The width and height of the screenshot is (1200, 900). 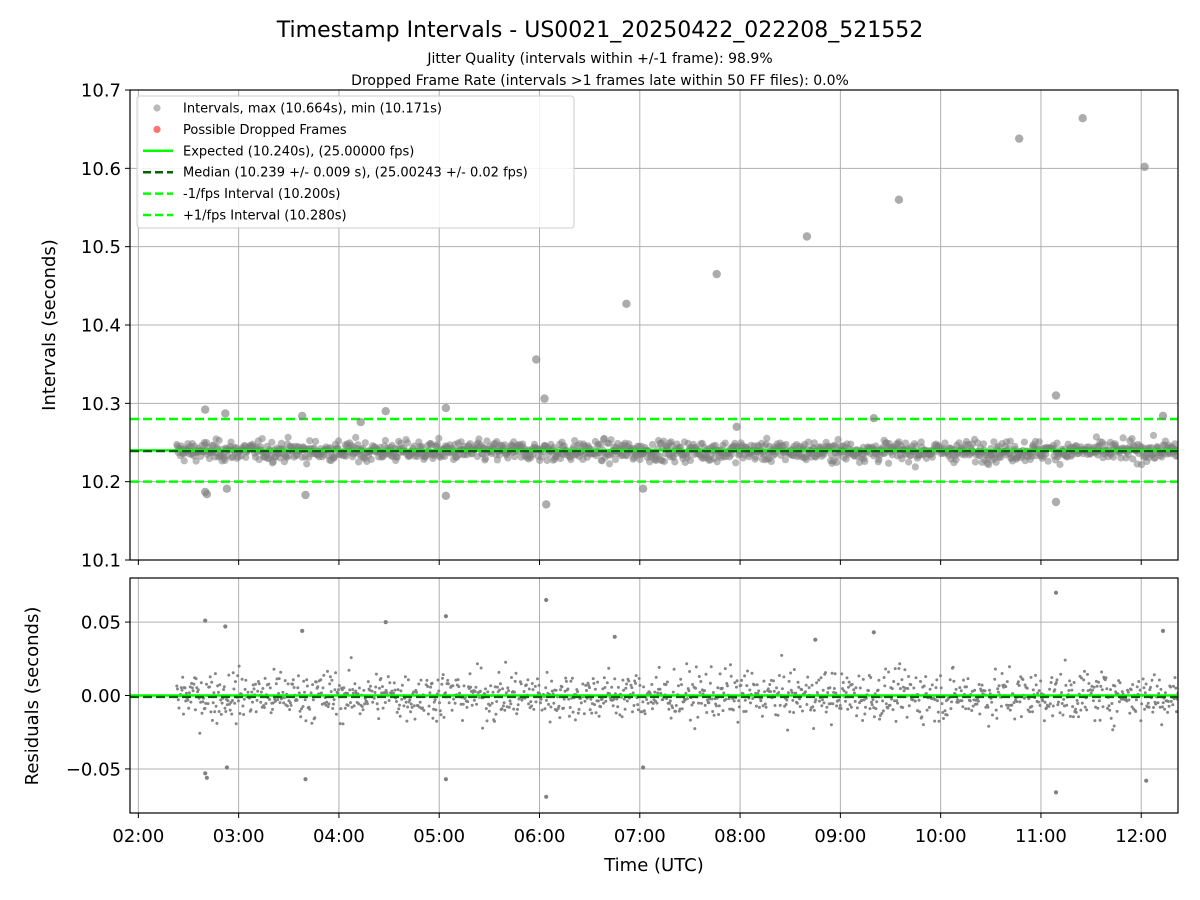 I want to click on y-tick-label: −0.05, so click(x=93, y=769).